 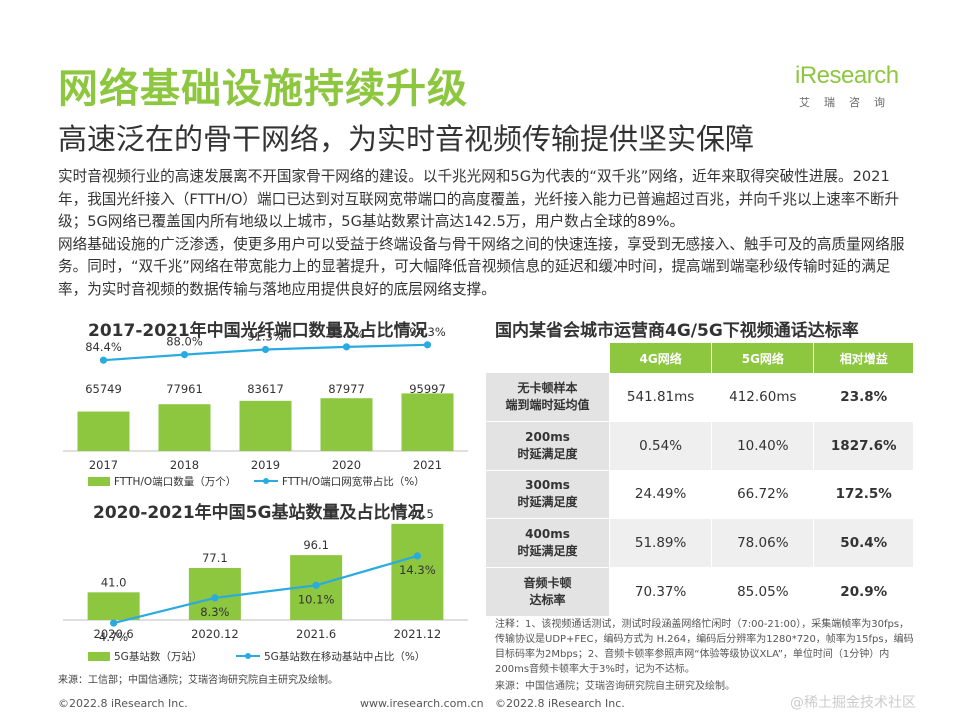 What do you see at coordinates (259, 513) in the screenshot?
I see `5g-chart-title: 2020-2021年中国5G基站数量及占比情况` at bounding box center [259, 513].